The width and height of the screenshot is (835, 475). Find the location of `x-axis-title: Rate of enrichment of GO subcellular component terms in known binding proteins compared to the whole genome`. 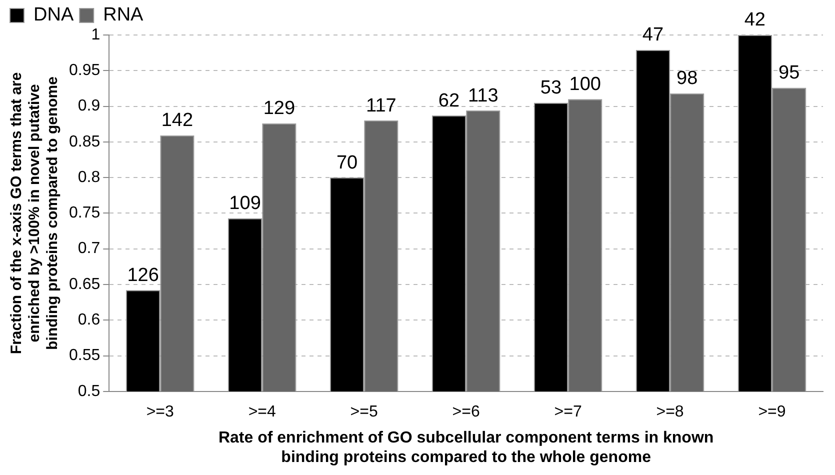

x-axis-title: Rate of enrichment of GO subcellular component terms in known binding proteins compared to the whole genome is located at coordinates (466, 448).